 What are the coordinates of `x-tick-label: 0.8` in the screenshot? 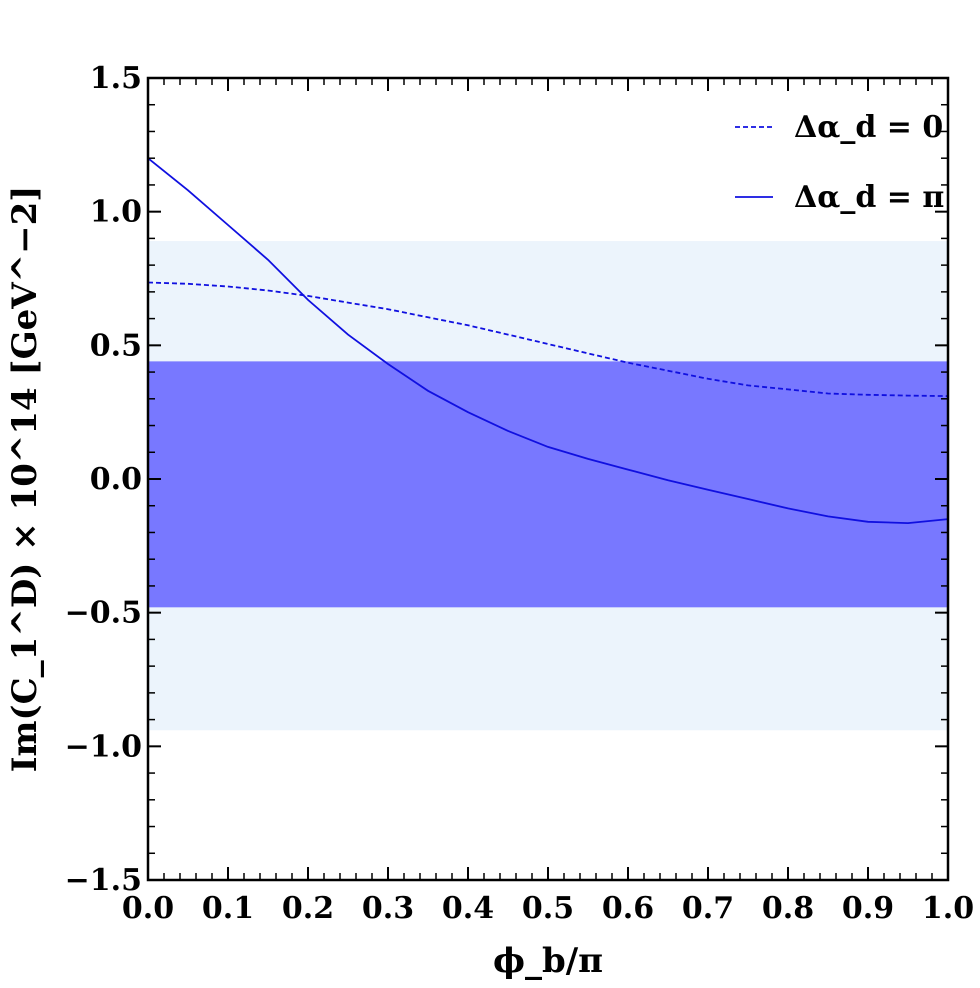 It's located at (788, 908).